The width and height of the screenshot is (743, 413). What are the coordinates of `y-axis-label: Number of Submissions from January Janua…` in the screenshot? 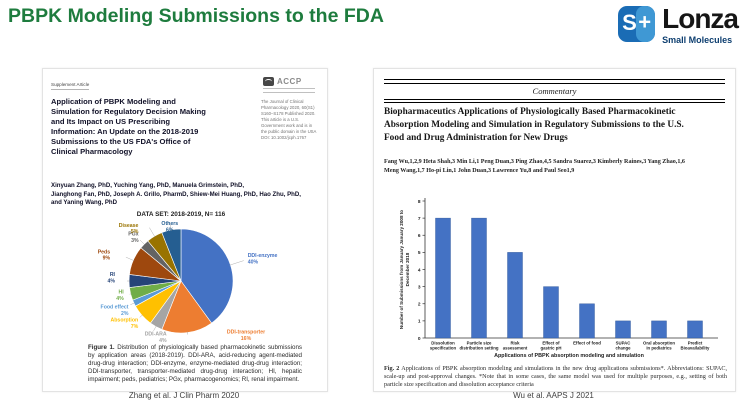 It's located at (404, 269).